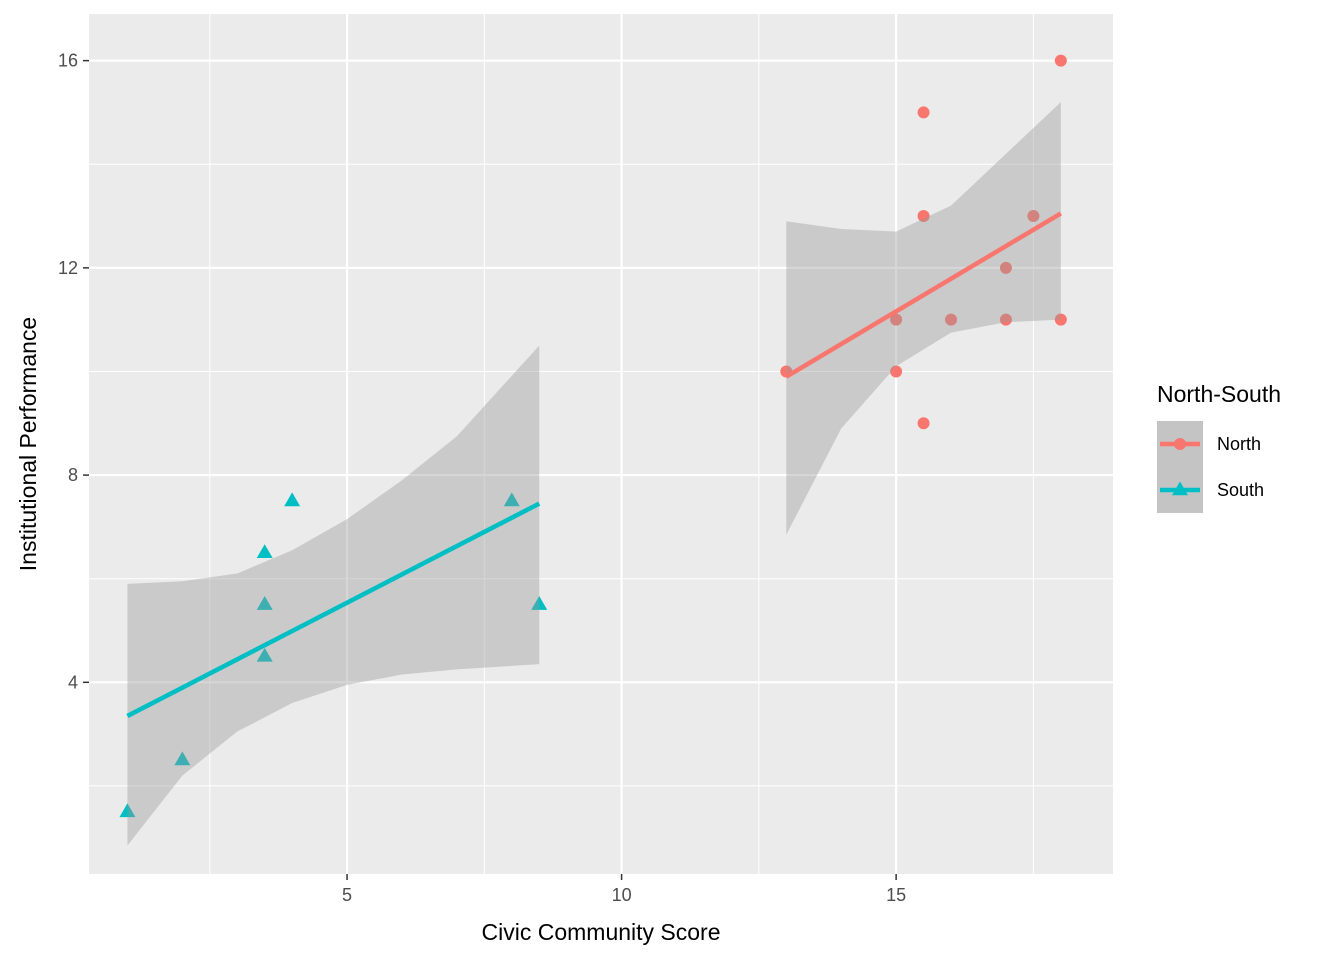 This screenshot has width=1344, height=960. I want to click on legend-label-south: South, so click(1240, 490).